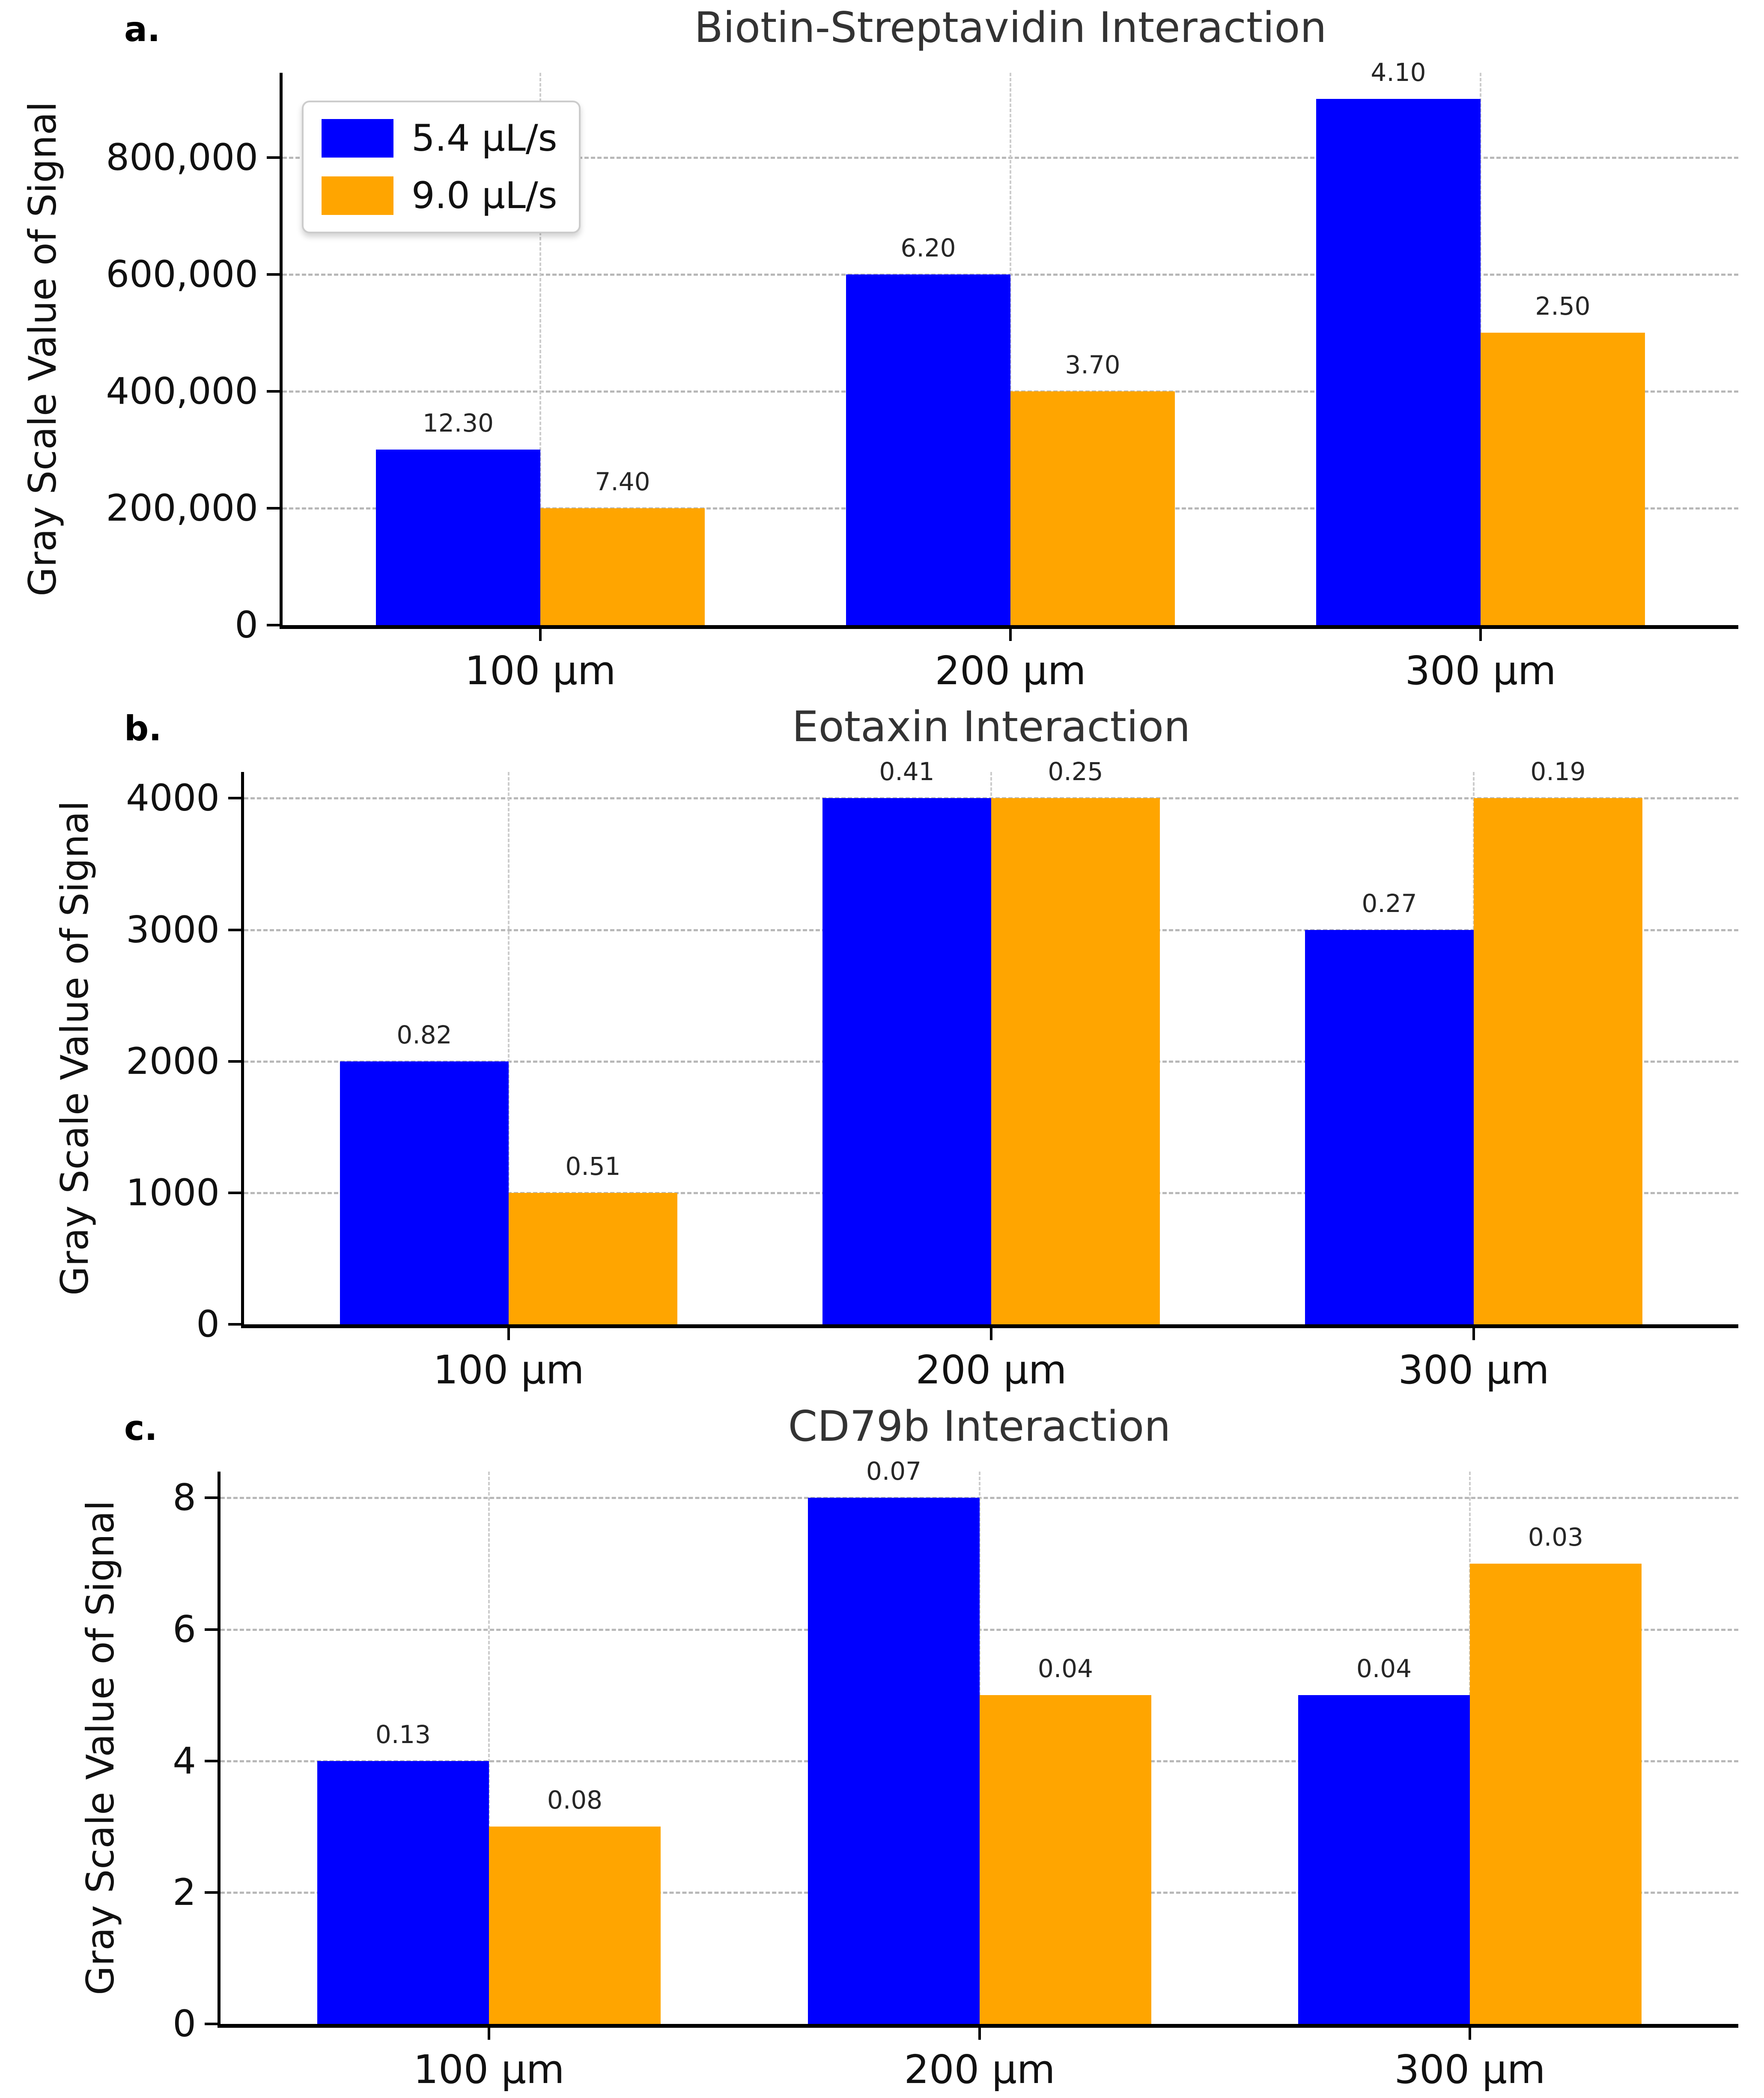  I want to click on bar-label-a-300μm-s1: 4.10, so click(1399, 72).